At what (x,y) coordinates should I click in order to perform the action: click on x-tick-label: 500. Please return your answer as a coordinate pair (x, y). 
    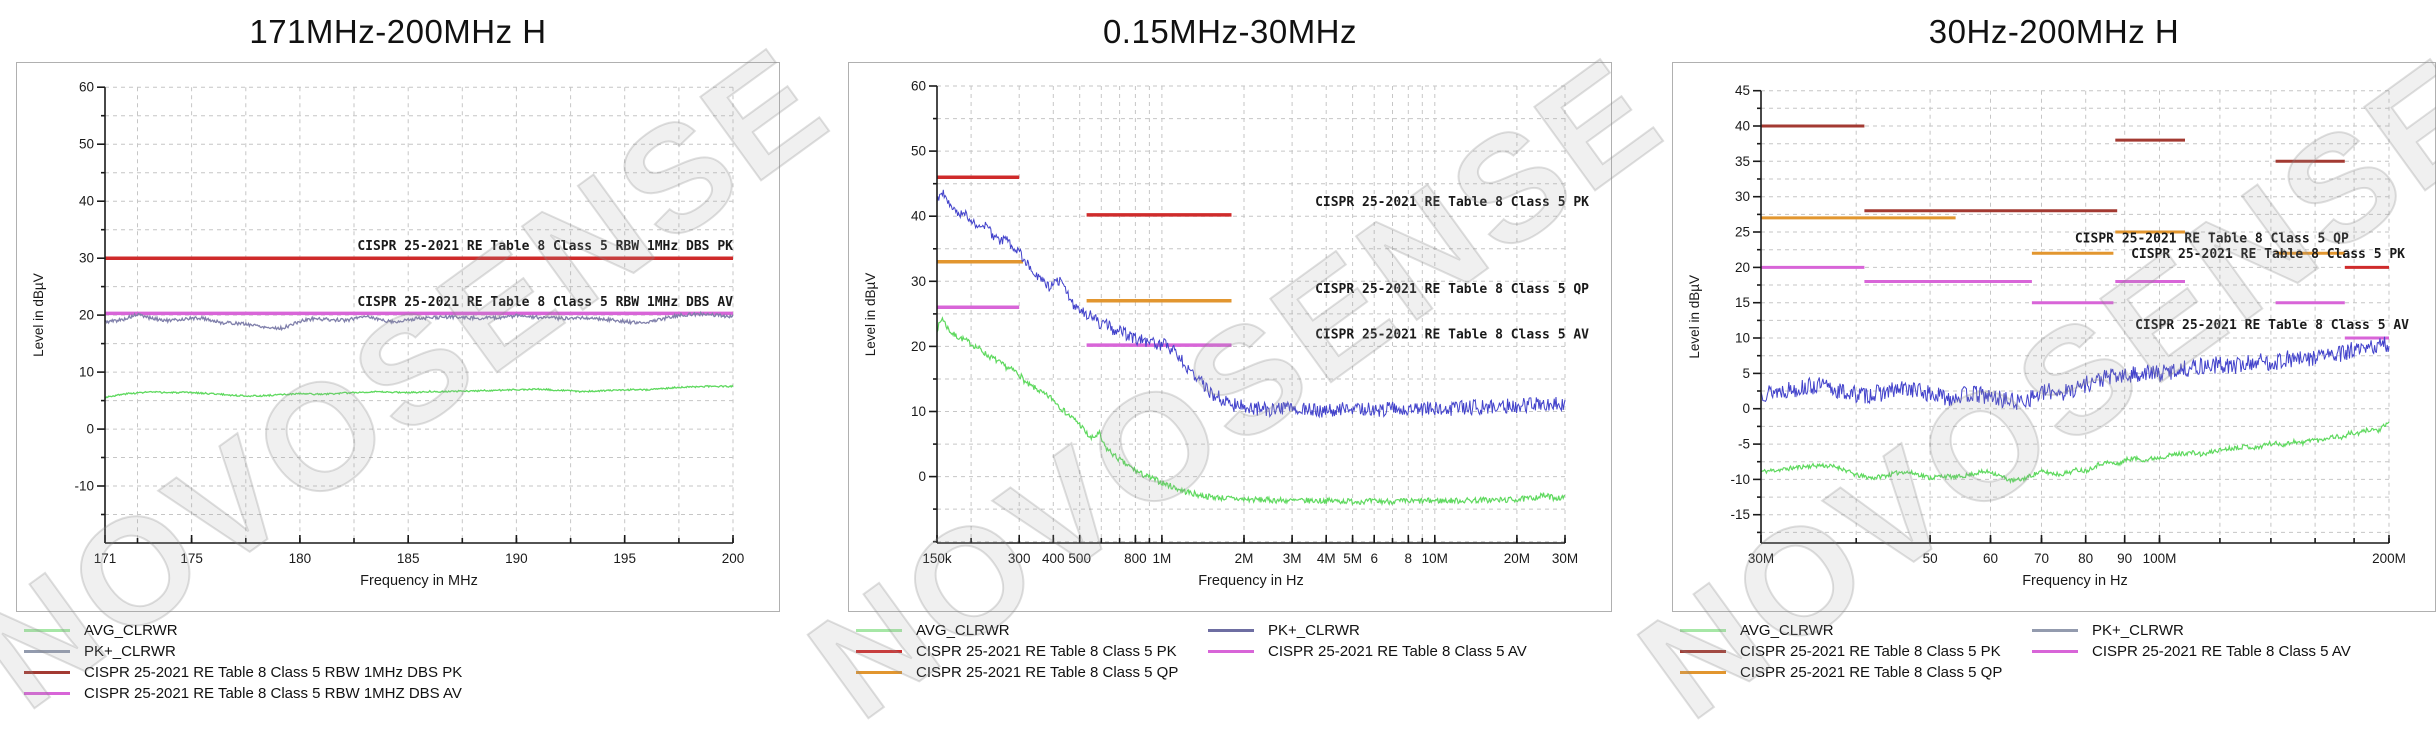
    Looking at the image, I should click on (1079, 558).